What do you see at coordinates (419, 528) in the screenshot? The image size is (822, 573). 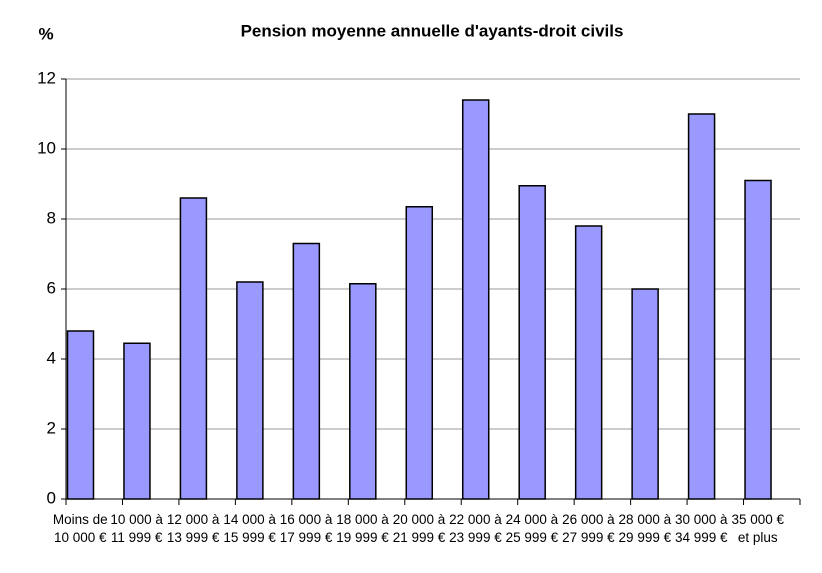 I see `x-tick-label: 20 000 à 21 999 €` at bounding box center [419, 528].